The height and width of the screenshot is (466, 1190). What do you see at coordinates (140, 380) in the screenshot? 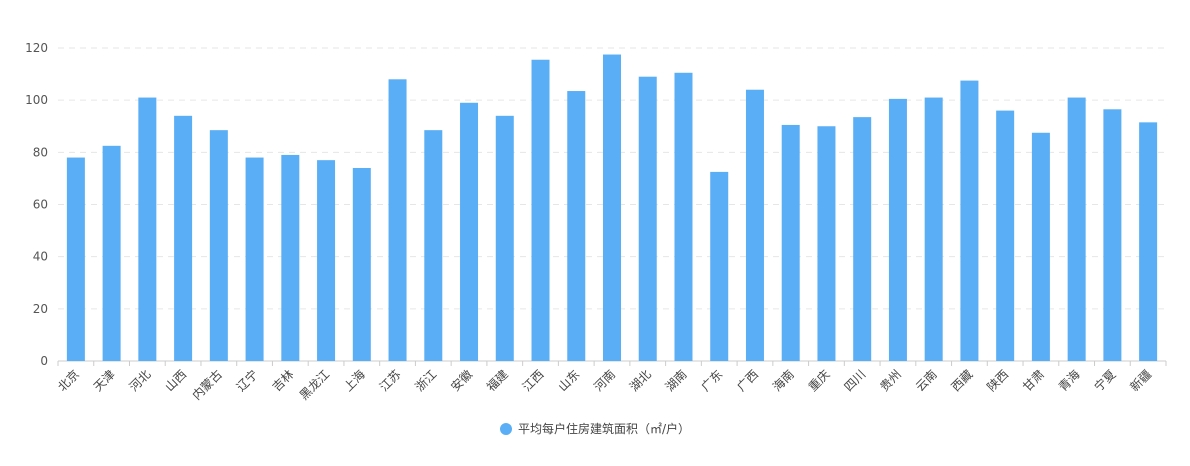
I see `x-tick-label: 河北` at bounding box center [140, 380].